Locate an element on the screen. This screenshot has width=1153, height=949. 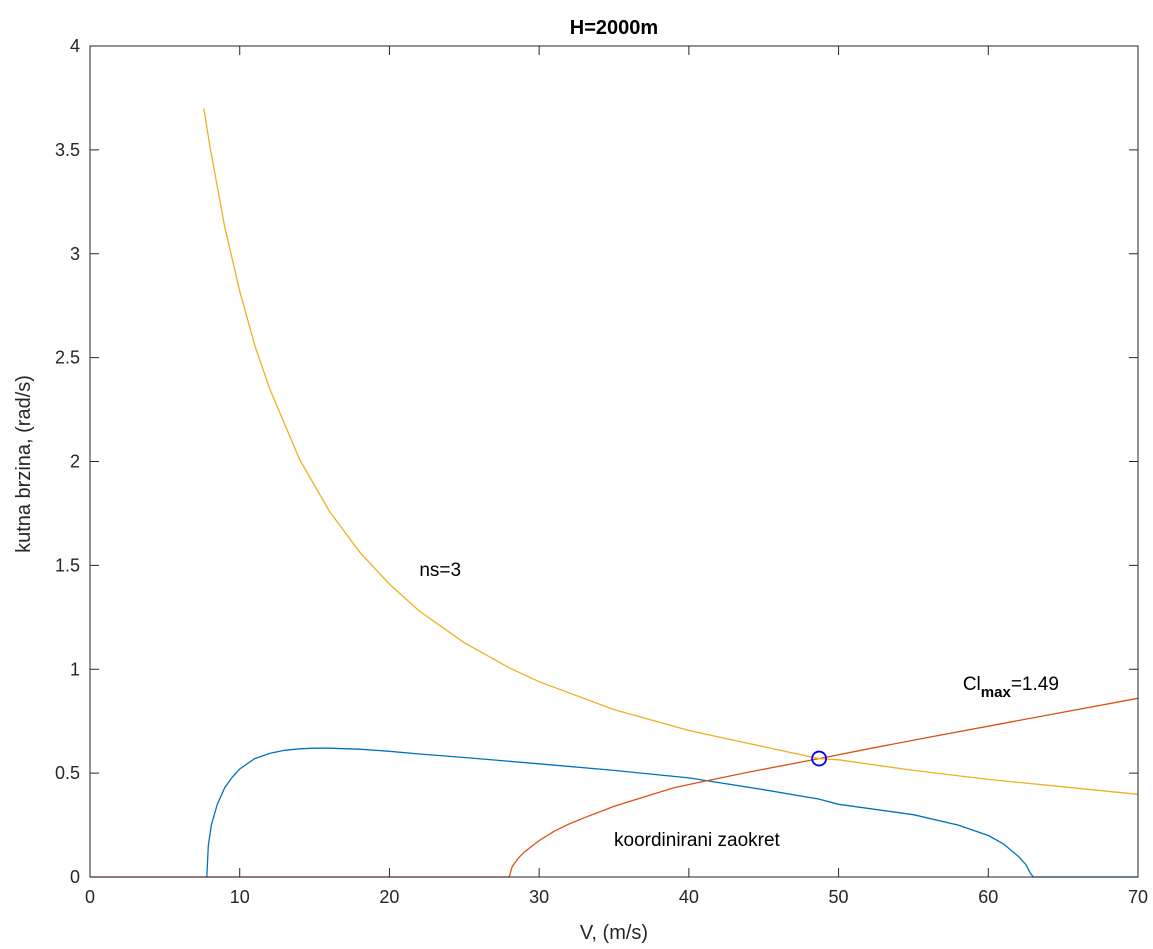
x-tick-label: 30 is located at coordinates (539, 897).